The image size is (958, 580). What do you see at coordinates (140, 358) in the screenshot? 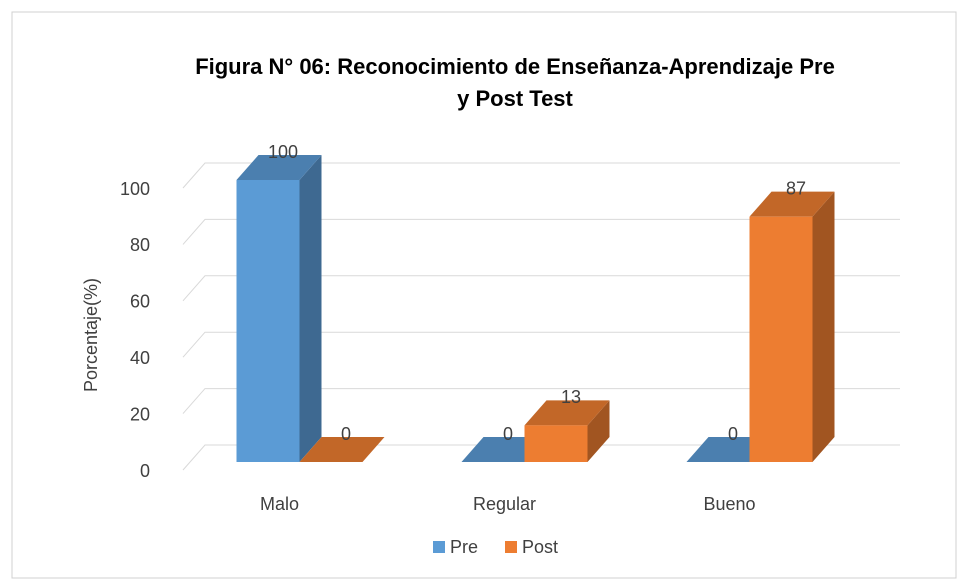
I see `y-tick-label: 40` at bounding box center [140, 358].